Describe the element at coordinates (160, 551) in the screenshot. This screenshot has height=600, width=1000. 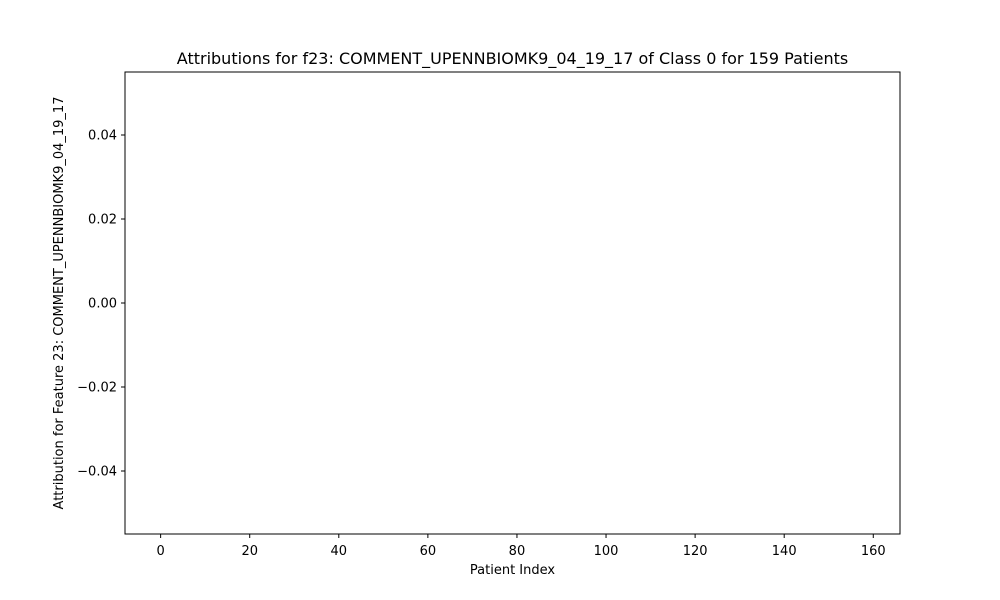
I see `x-tick-label: 0` at that location.